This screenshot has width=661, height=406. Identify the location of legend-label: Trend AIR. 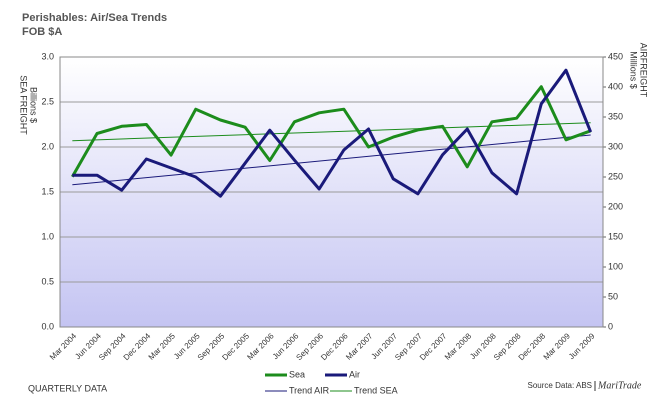
(309, 390).